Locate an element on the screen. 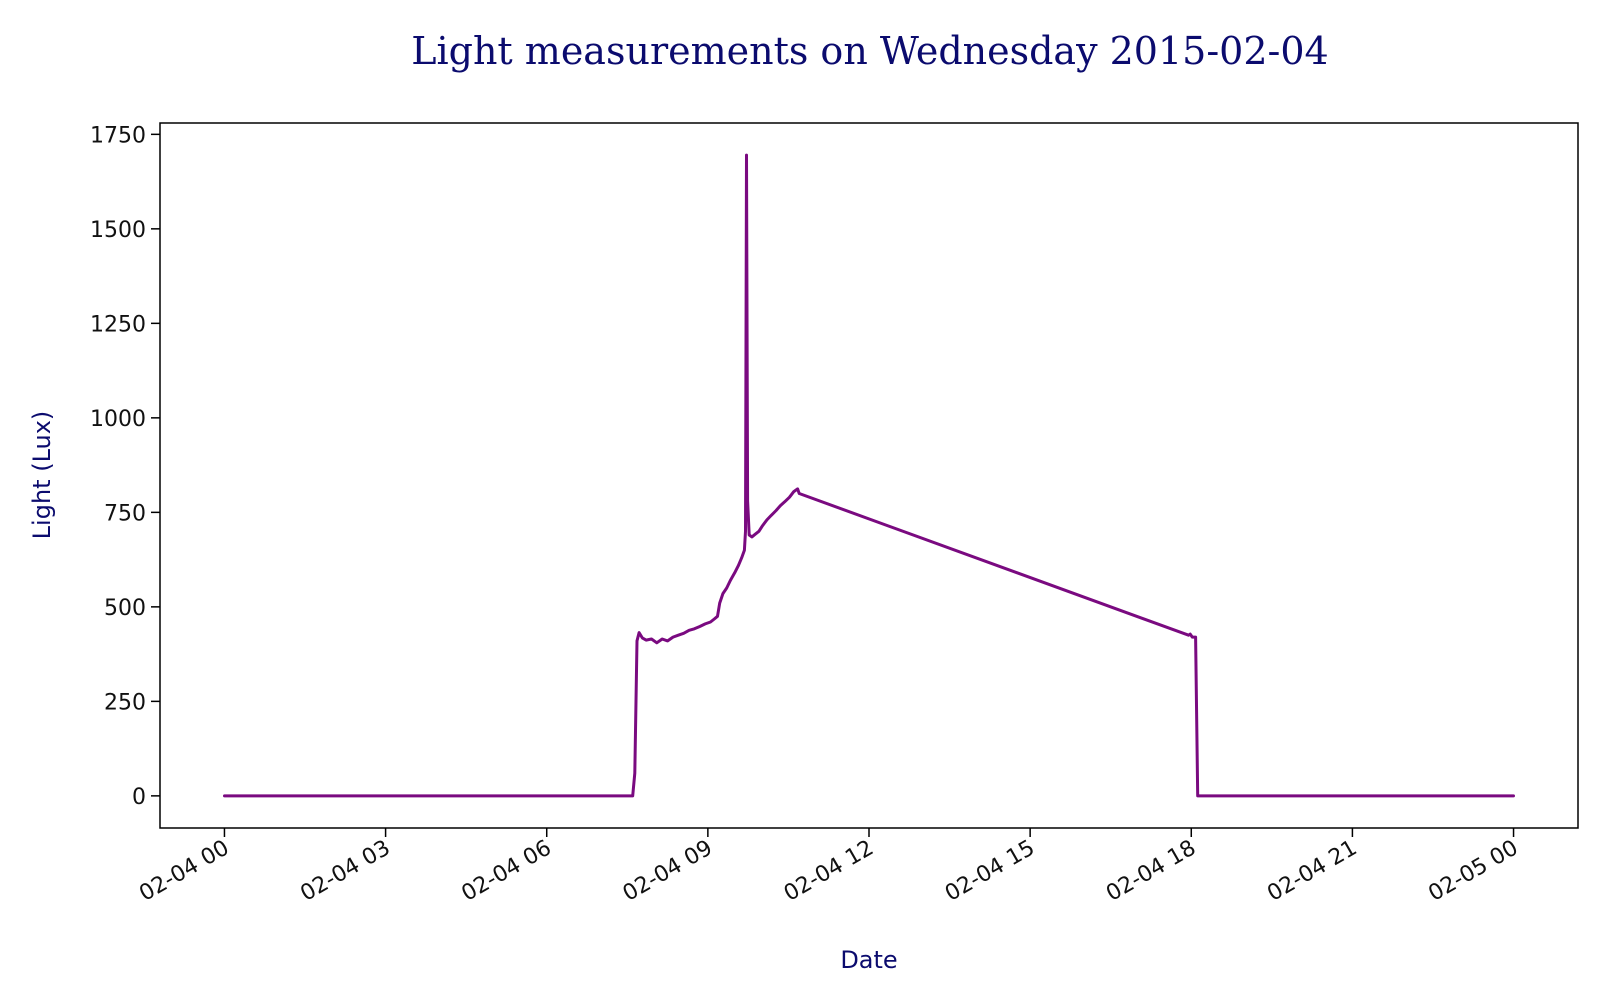 Image resolution: width=1600 pixels, height=1000 pixels. x-tick-label-5: 02-04 15 is located at coordinates (990, 871).